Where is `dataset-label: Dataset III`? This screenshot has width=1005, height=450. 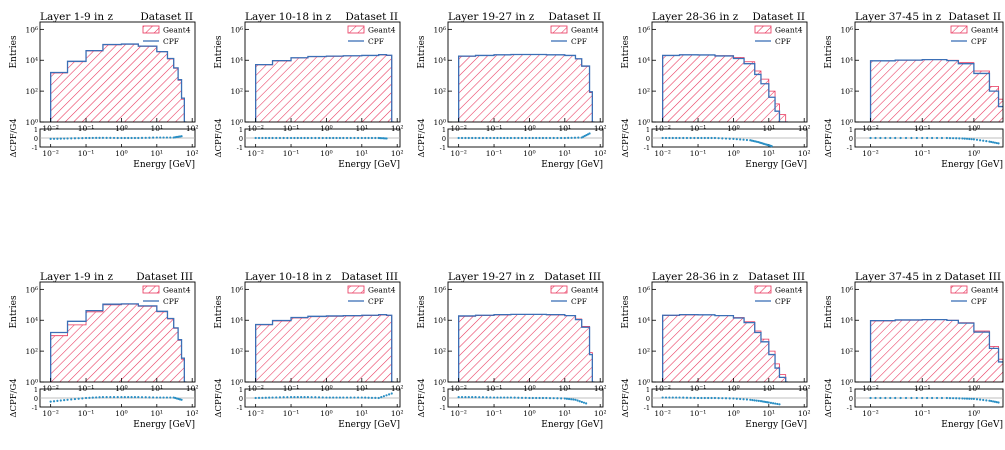 dataset-label: Dataset III is located at coordinates (164, 277).